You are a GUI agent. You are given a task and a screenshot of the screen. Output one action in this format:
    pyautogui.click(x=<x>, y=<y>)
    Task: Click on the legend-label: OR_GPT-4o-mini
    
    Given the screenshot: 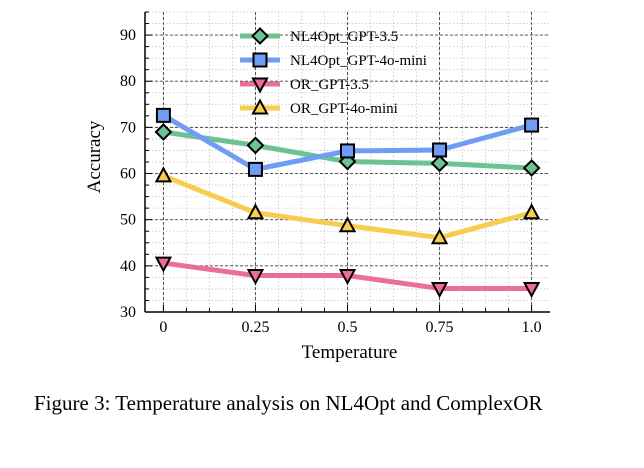 What is the action you would take?
    pyautogui.click(x=344, y=109)
    